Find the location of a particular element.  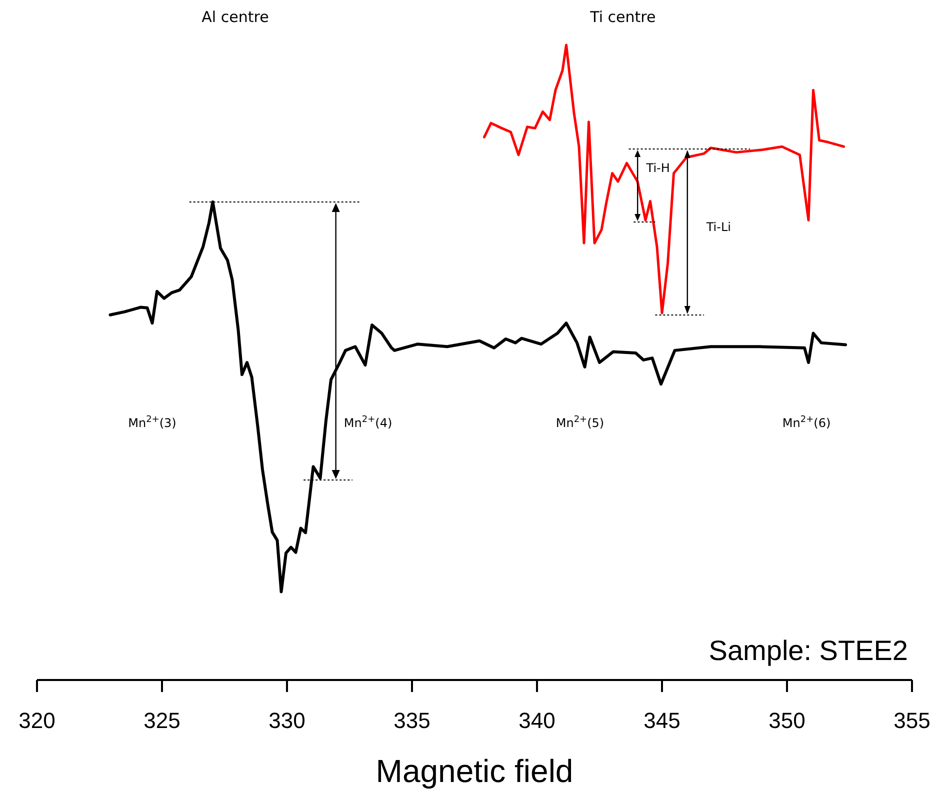

annotation: Sample: STEE2 is located at coordinates (808, 650).